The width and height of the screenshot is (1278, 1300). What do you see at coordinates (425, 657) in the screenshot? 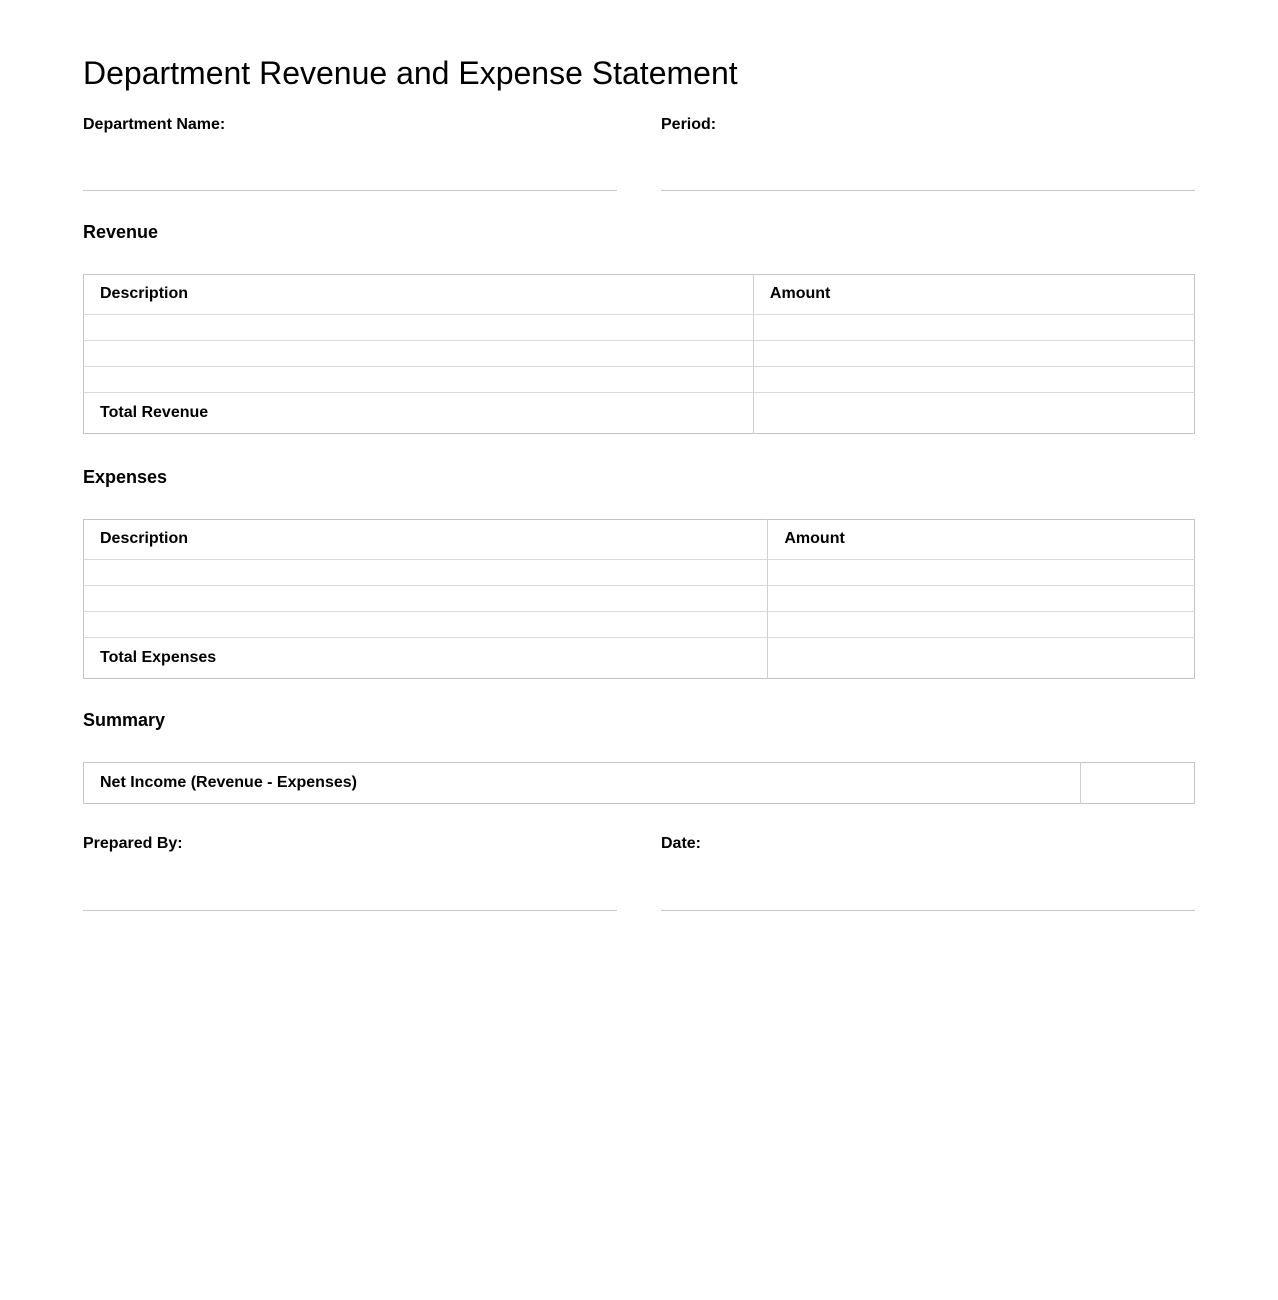
I see `expenses-total-label: Total Expenses` at bounding box center [425, 657].